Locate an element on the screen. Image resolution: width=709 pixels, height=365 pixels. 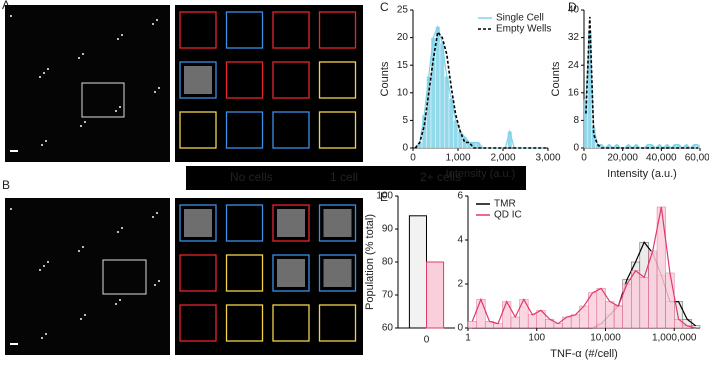
y-tick-label: 100 is located at coordinates (384, 196).